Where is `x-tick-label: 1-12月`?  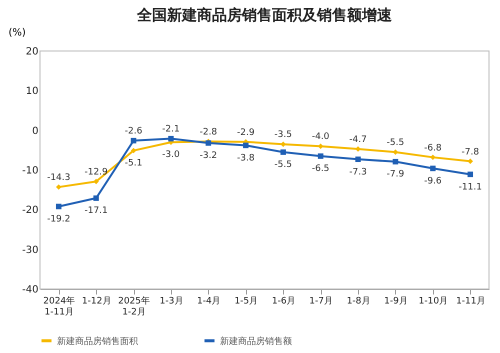
x-tick-label: 1-12月 is located at coordinates (97, 301).